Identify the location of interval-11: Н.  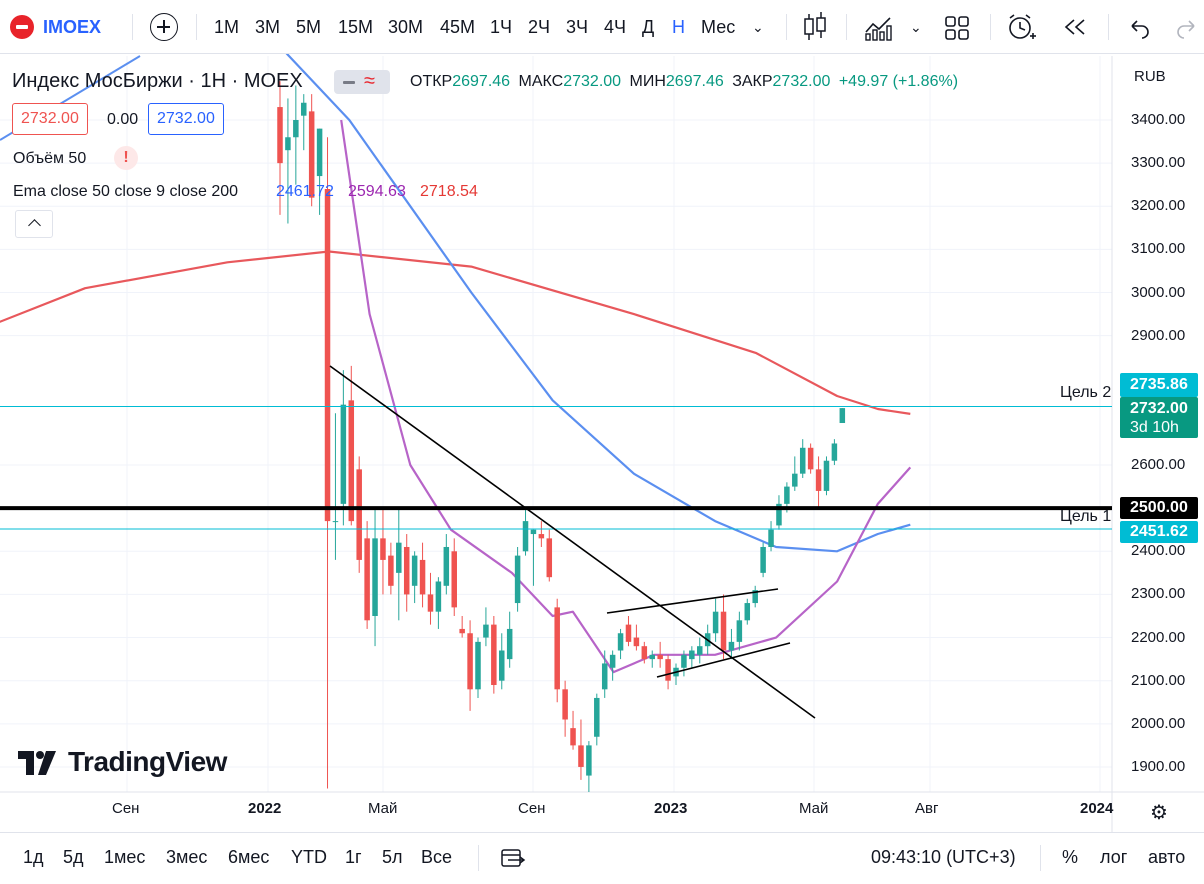
(678, 27).